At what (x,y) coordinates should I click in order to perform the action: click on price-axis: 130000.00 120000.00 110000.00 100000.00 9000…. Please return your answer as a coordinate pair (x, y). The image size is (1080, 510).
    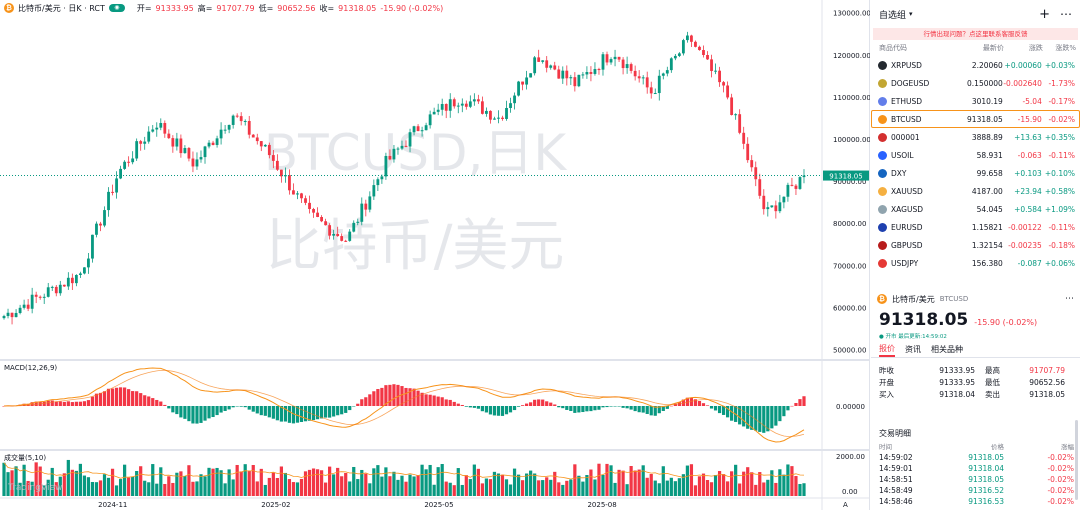
    Looking at the image, I should click on (851, 182).